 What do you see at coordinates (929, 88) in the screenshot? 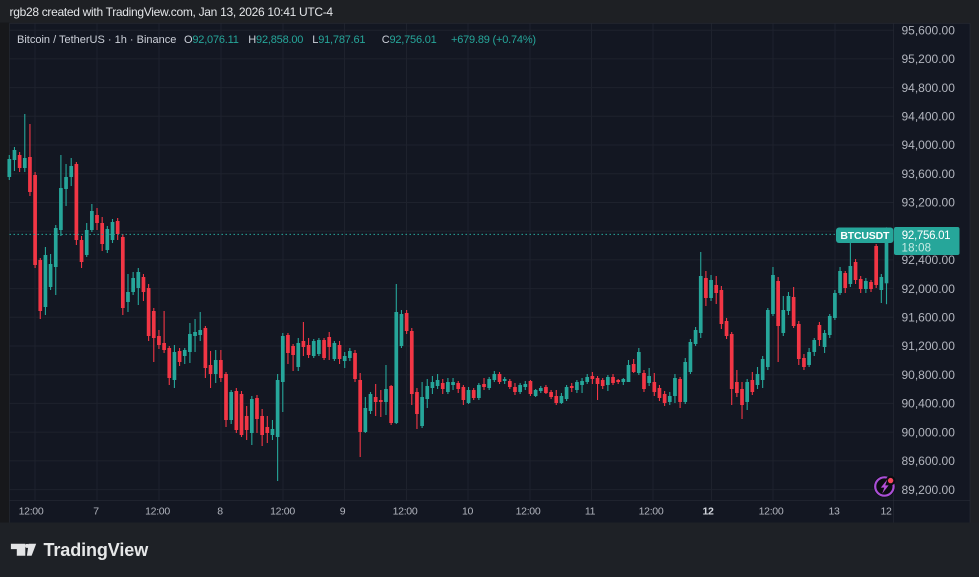
I see `svg-text: 94,800.00` at bounding box center [929, 88].